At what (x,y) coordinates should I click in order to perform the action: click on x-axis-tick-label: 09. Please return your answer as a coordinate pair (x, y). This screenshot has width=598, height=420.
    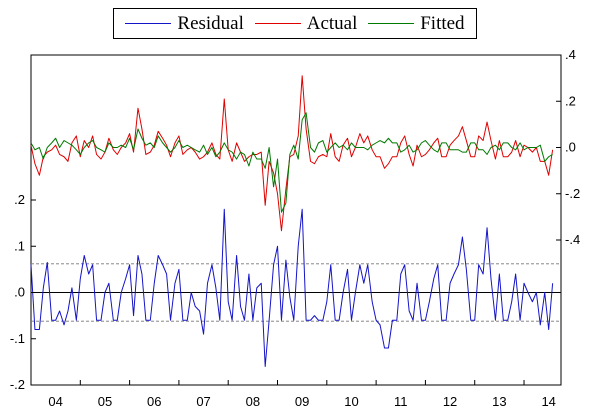
    Looking at the image, I should click on (302, 401).